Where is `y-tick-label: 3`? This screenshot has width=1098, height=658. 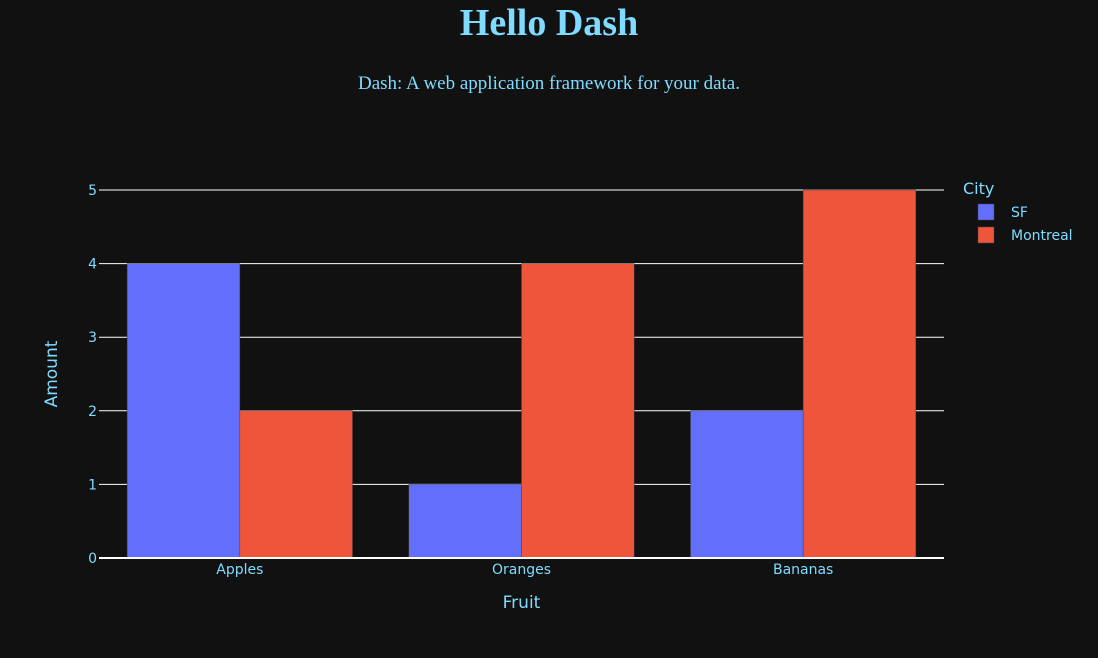 y-tick-label: 3 is located at coordinates (92, 338).